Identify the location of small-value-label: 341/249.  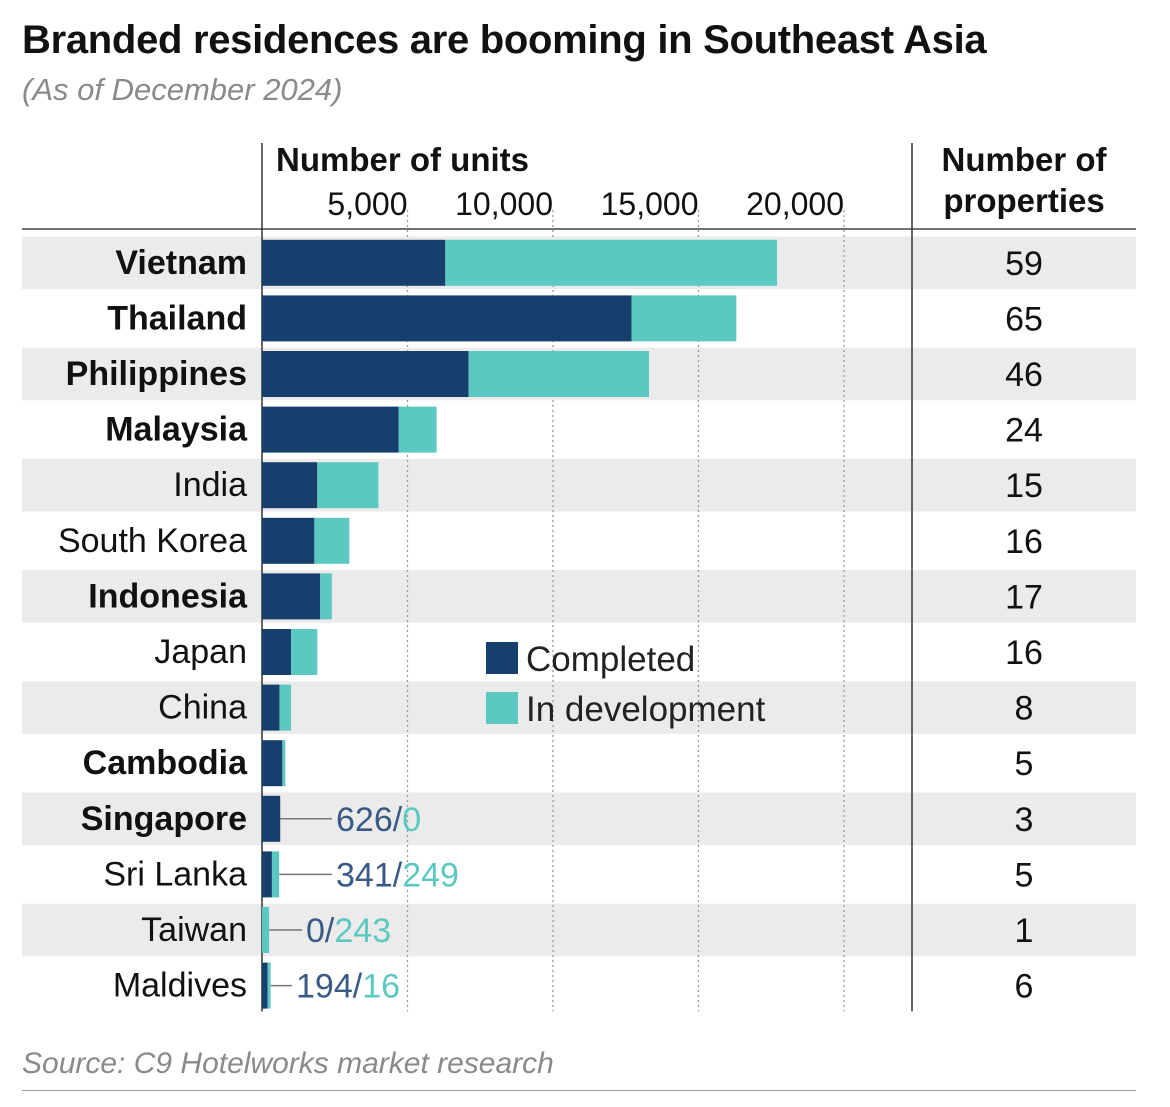
(397, 875).